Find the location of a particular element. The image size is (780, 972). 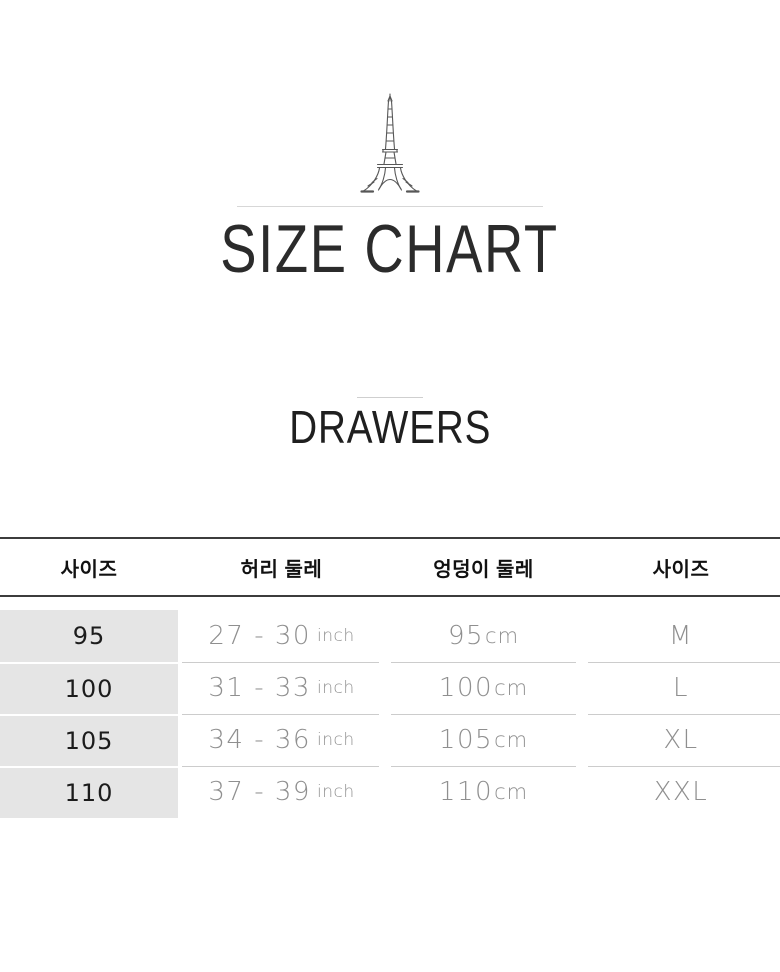

intl-size-cell: L is located at coordinates (681, 688).